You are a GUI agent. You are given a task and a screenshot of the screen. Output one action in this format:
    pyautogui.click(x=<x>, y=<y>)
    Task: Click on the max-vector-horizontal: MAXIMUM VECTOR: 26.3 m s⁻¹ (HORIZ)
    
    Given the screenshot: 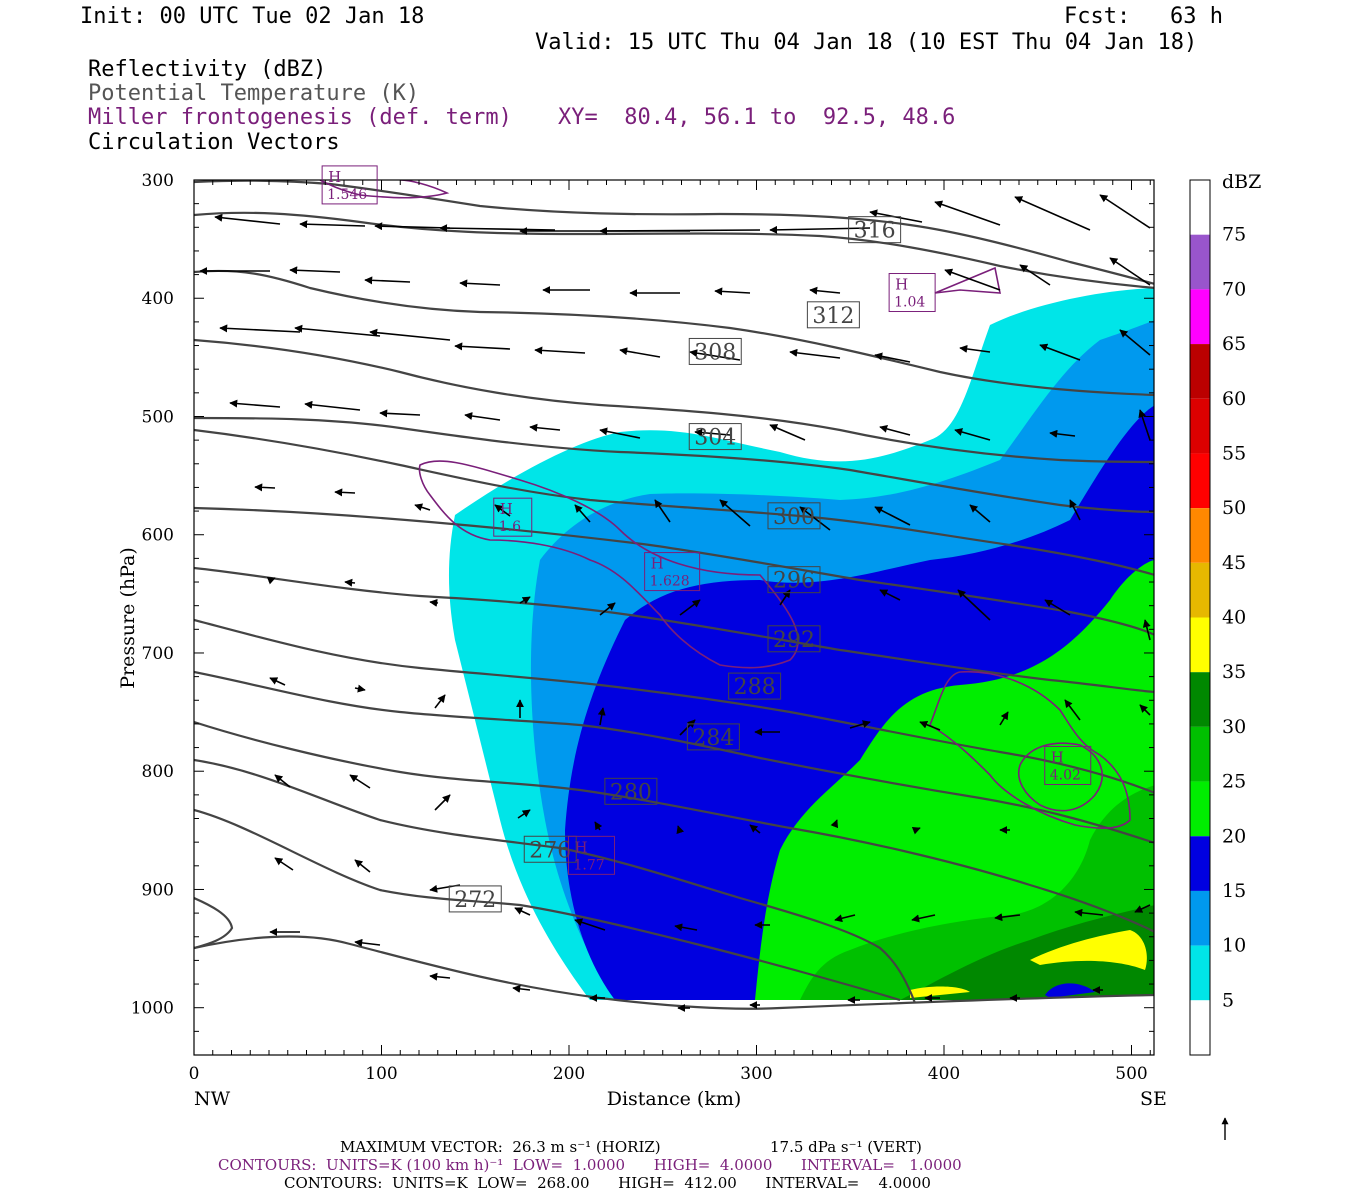 What is the action you would take?
    pyautogui.click(x=500, y=1147)
    